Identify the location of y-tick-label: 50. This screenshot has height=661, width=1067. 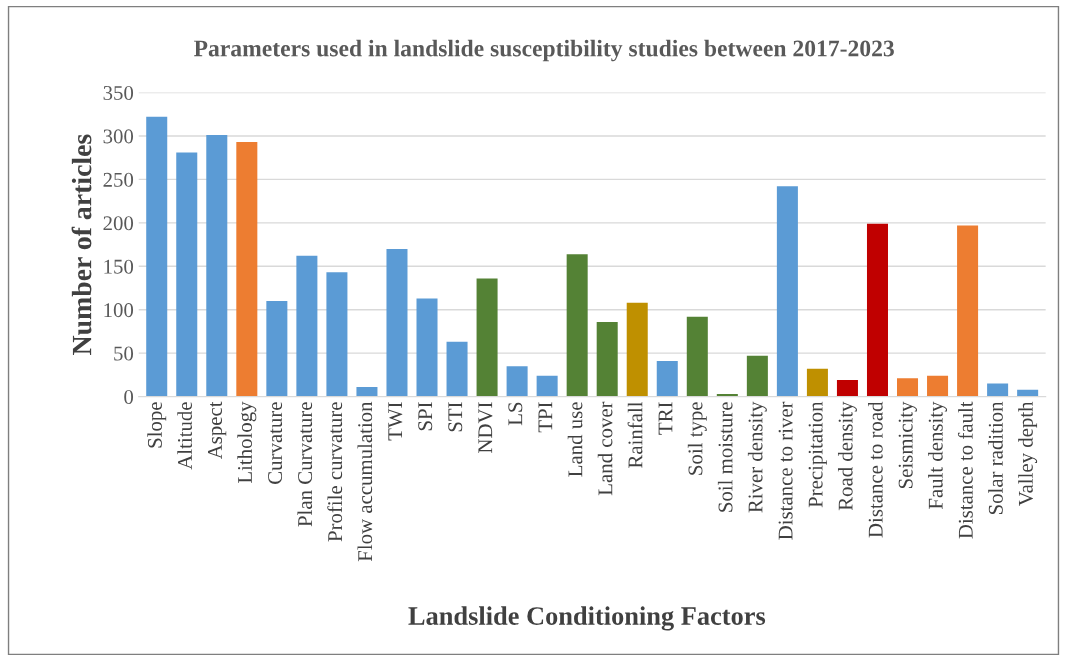
(124, 353).